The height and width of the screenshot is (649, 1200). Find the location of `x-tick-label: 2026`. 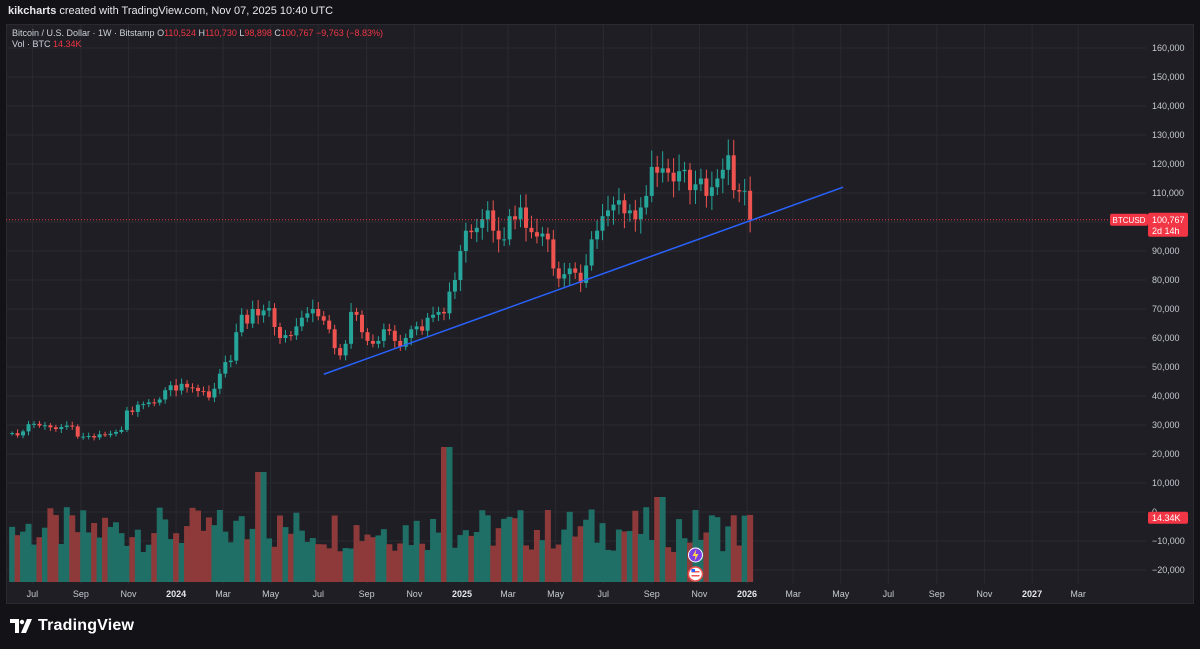

x-tick-label: 2026 is located at coordinates (747, 594).